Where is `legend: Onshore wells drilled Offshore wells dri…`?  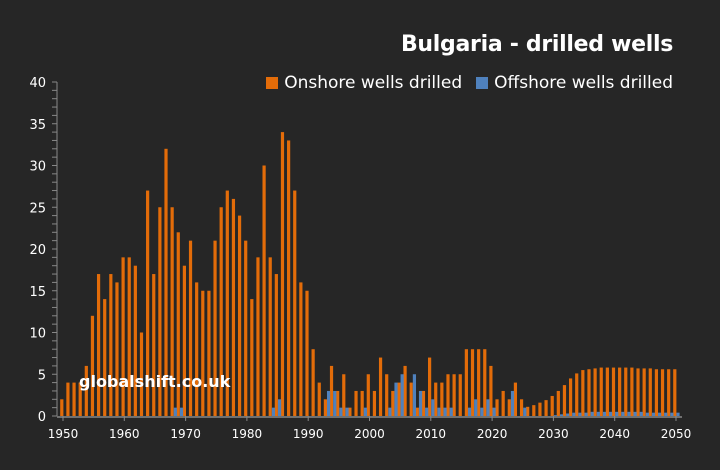 legend: Onshore wells drilled Offshore wells dri… is located at coordinates (469, 83).